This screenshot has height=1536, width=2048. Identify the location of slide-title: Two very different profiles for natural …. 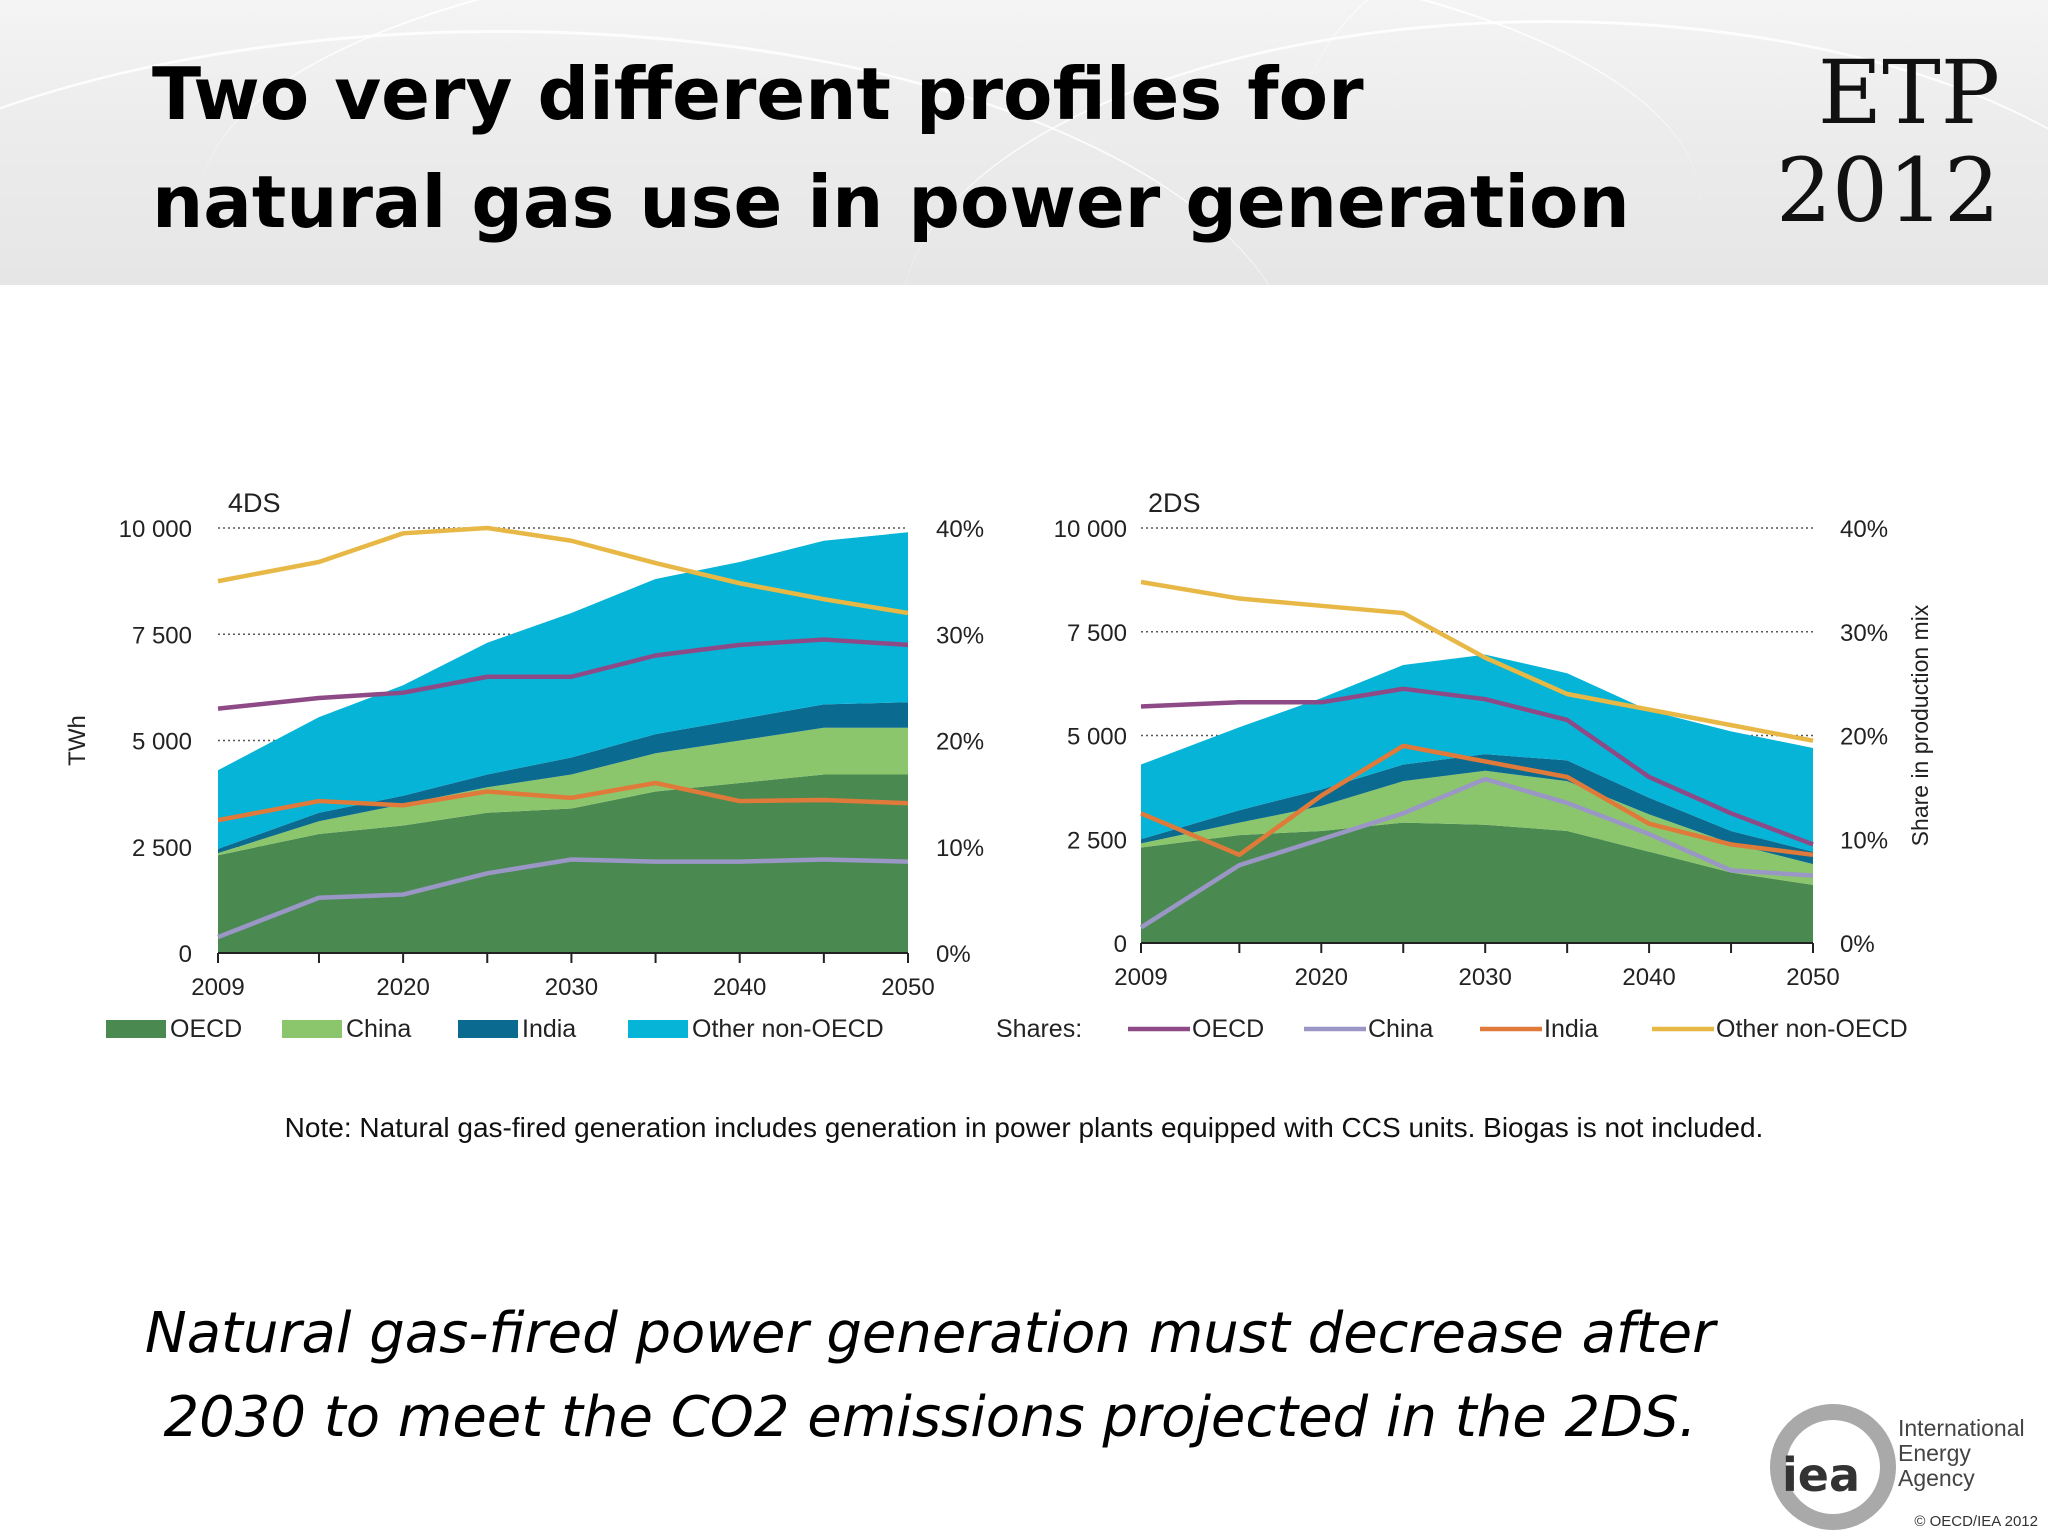
(891, 148).